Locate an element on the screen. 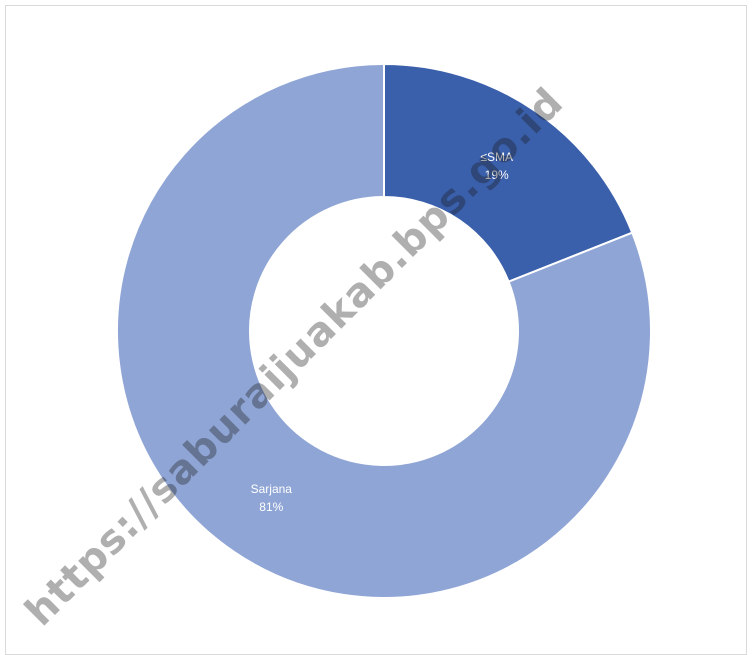 The image size is (754, 655). slice-sma is located at coordinates (508, 172).